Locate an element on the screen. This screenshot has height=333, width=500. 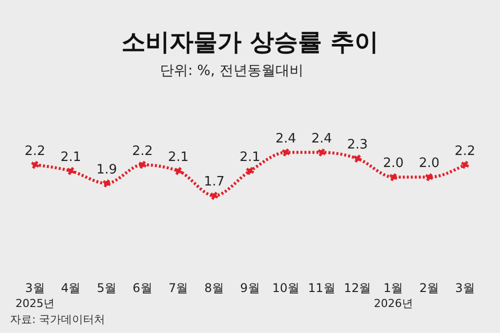
x-tick-label: 6월 is located at coordinates (142, 288).